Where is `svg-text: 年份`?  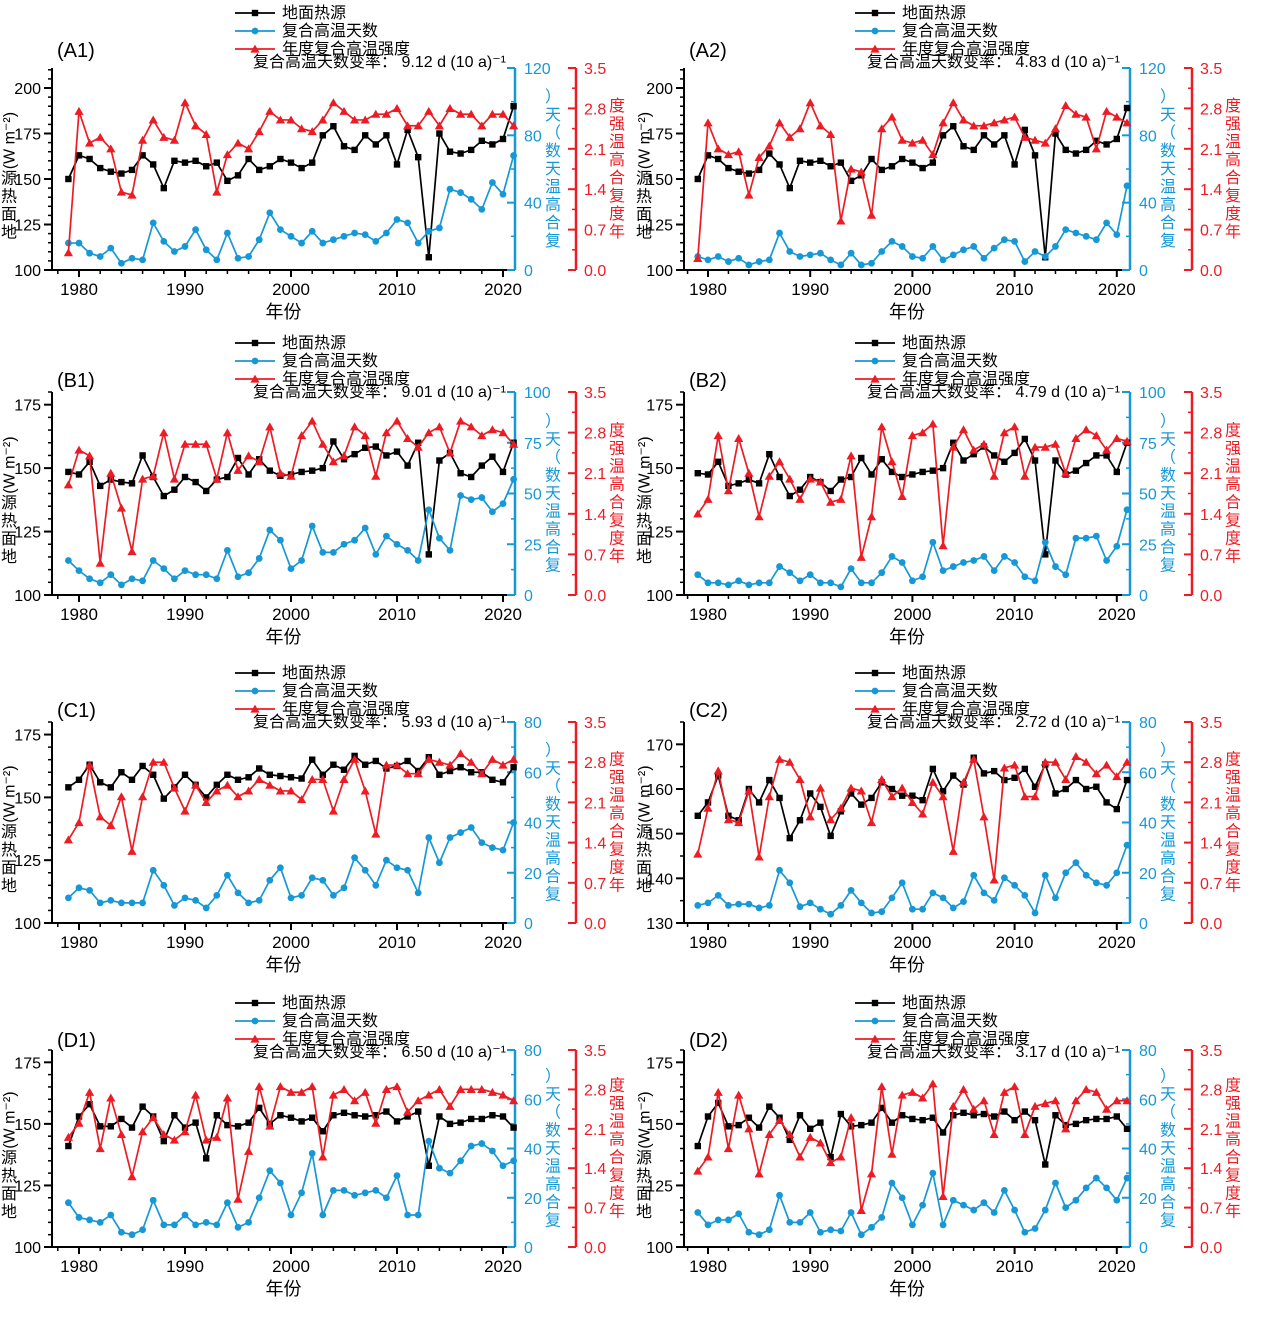
svg-text: 年份 is located at coordinates (284, 637).